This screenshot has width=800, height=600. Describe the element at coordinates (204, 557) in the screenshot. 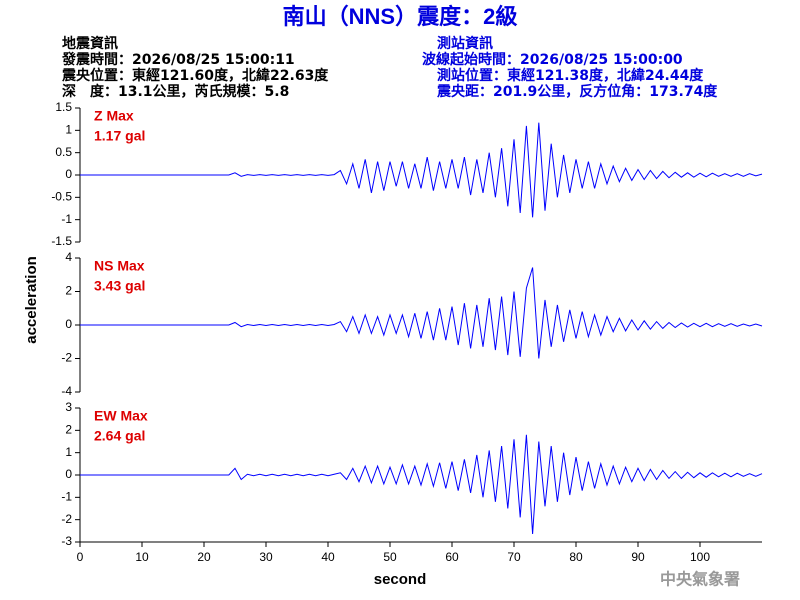

I see `x-tick-label: 20` at that location.